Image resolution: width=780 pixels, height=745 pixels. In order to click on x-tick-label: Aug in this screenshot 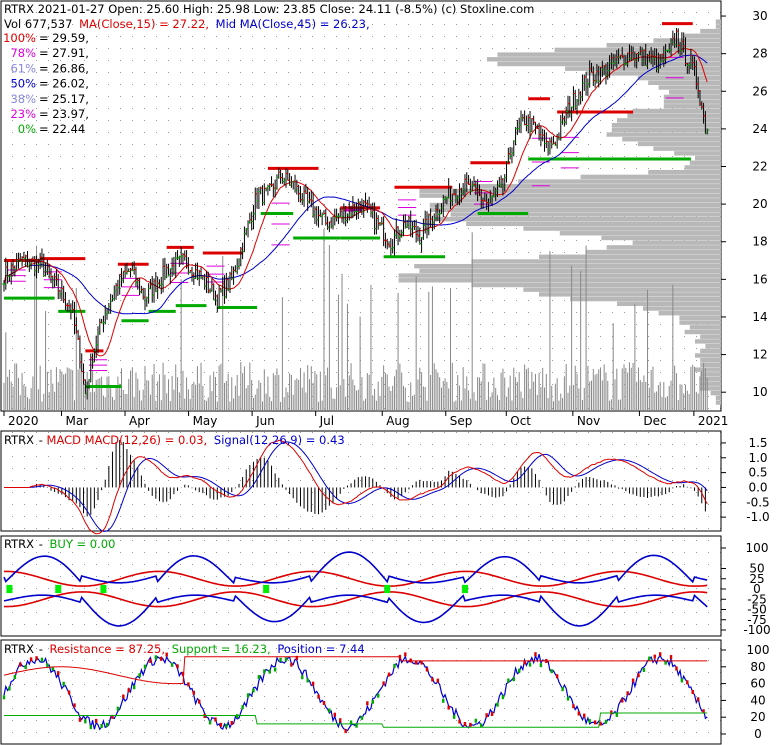, I will do `click(397, 421)`.